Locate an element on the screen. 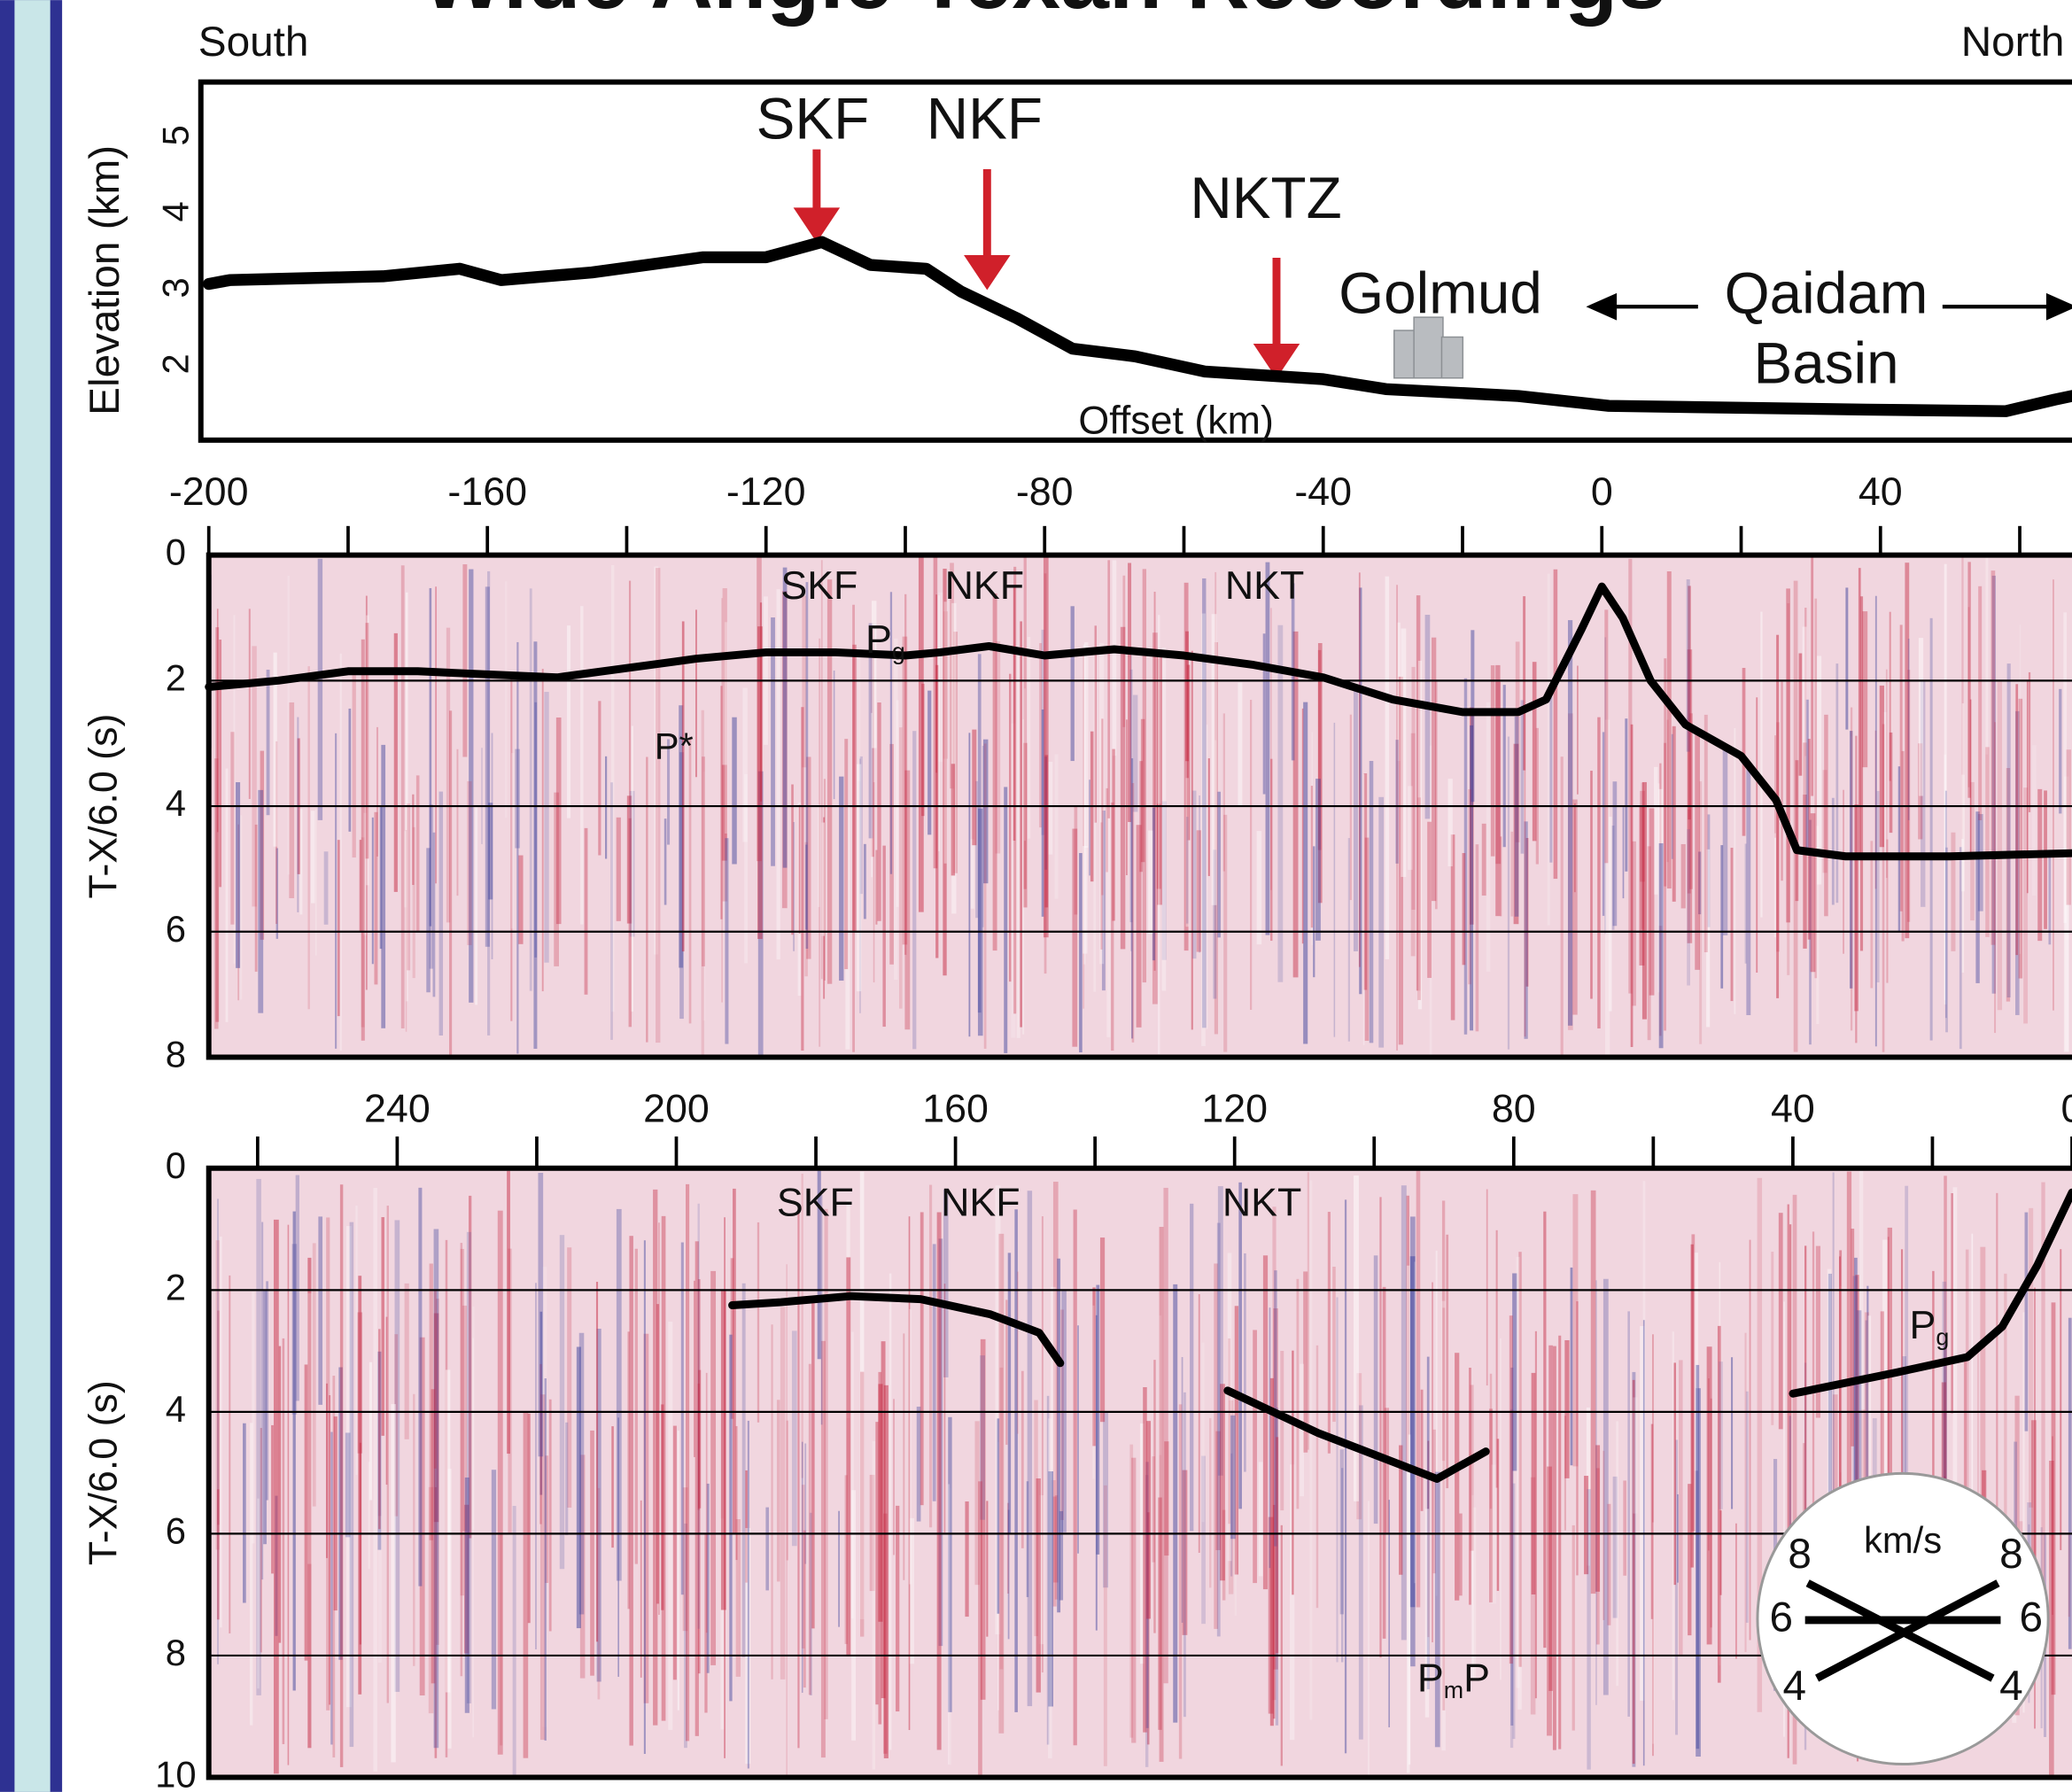  x-tick-label: 80 is located at coordinates (1514, 1108).